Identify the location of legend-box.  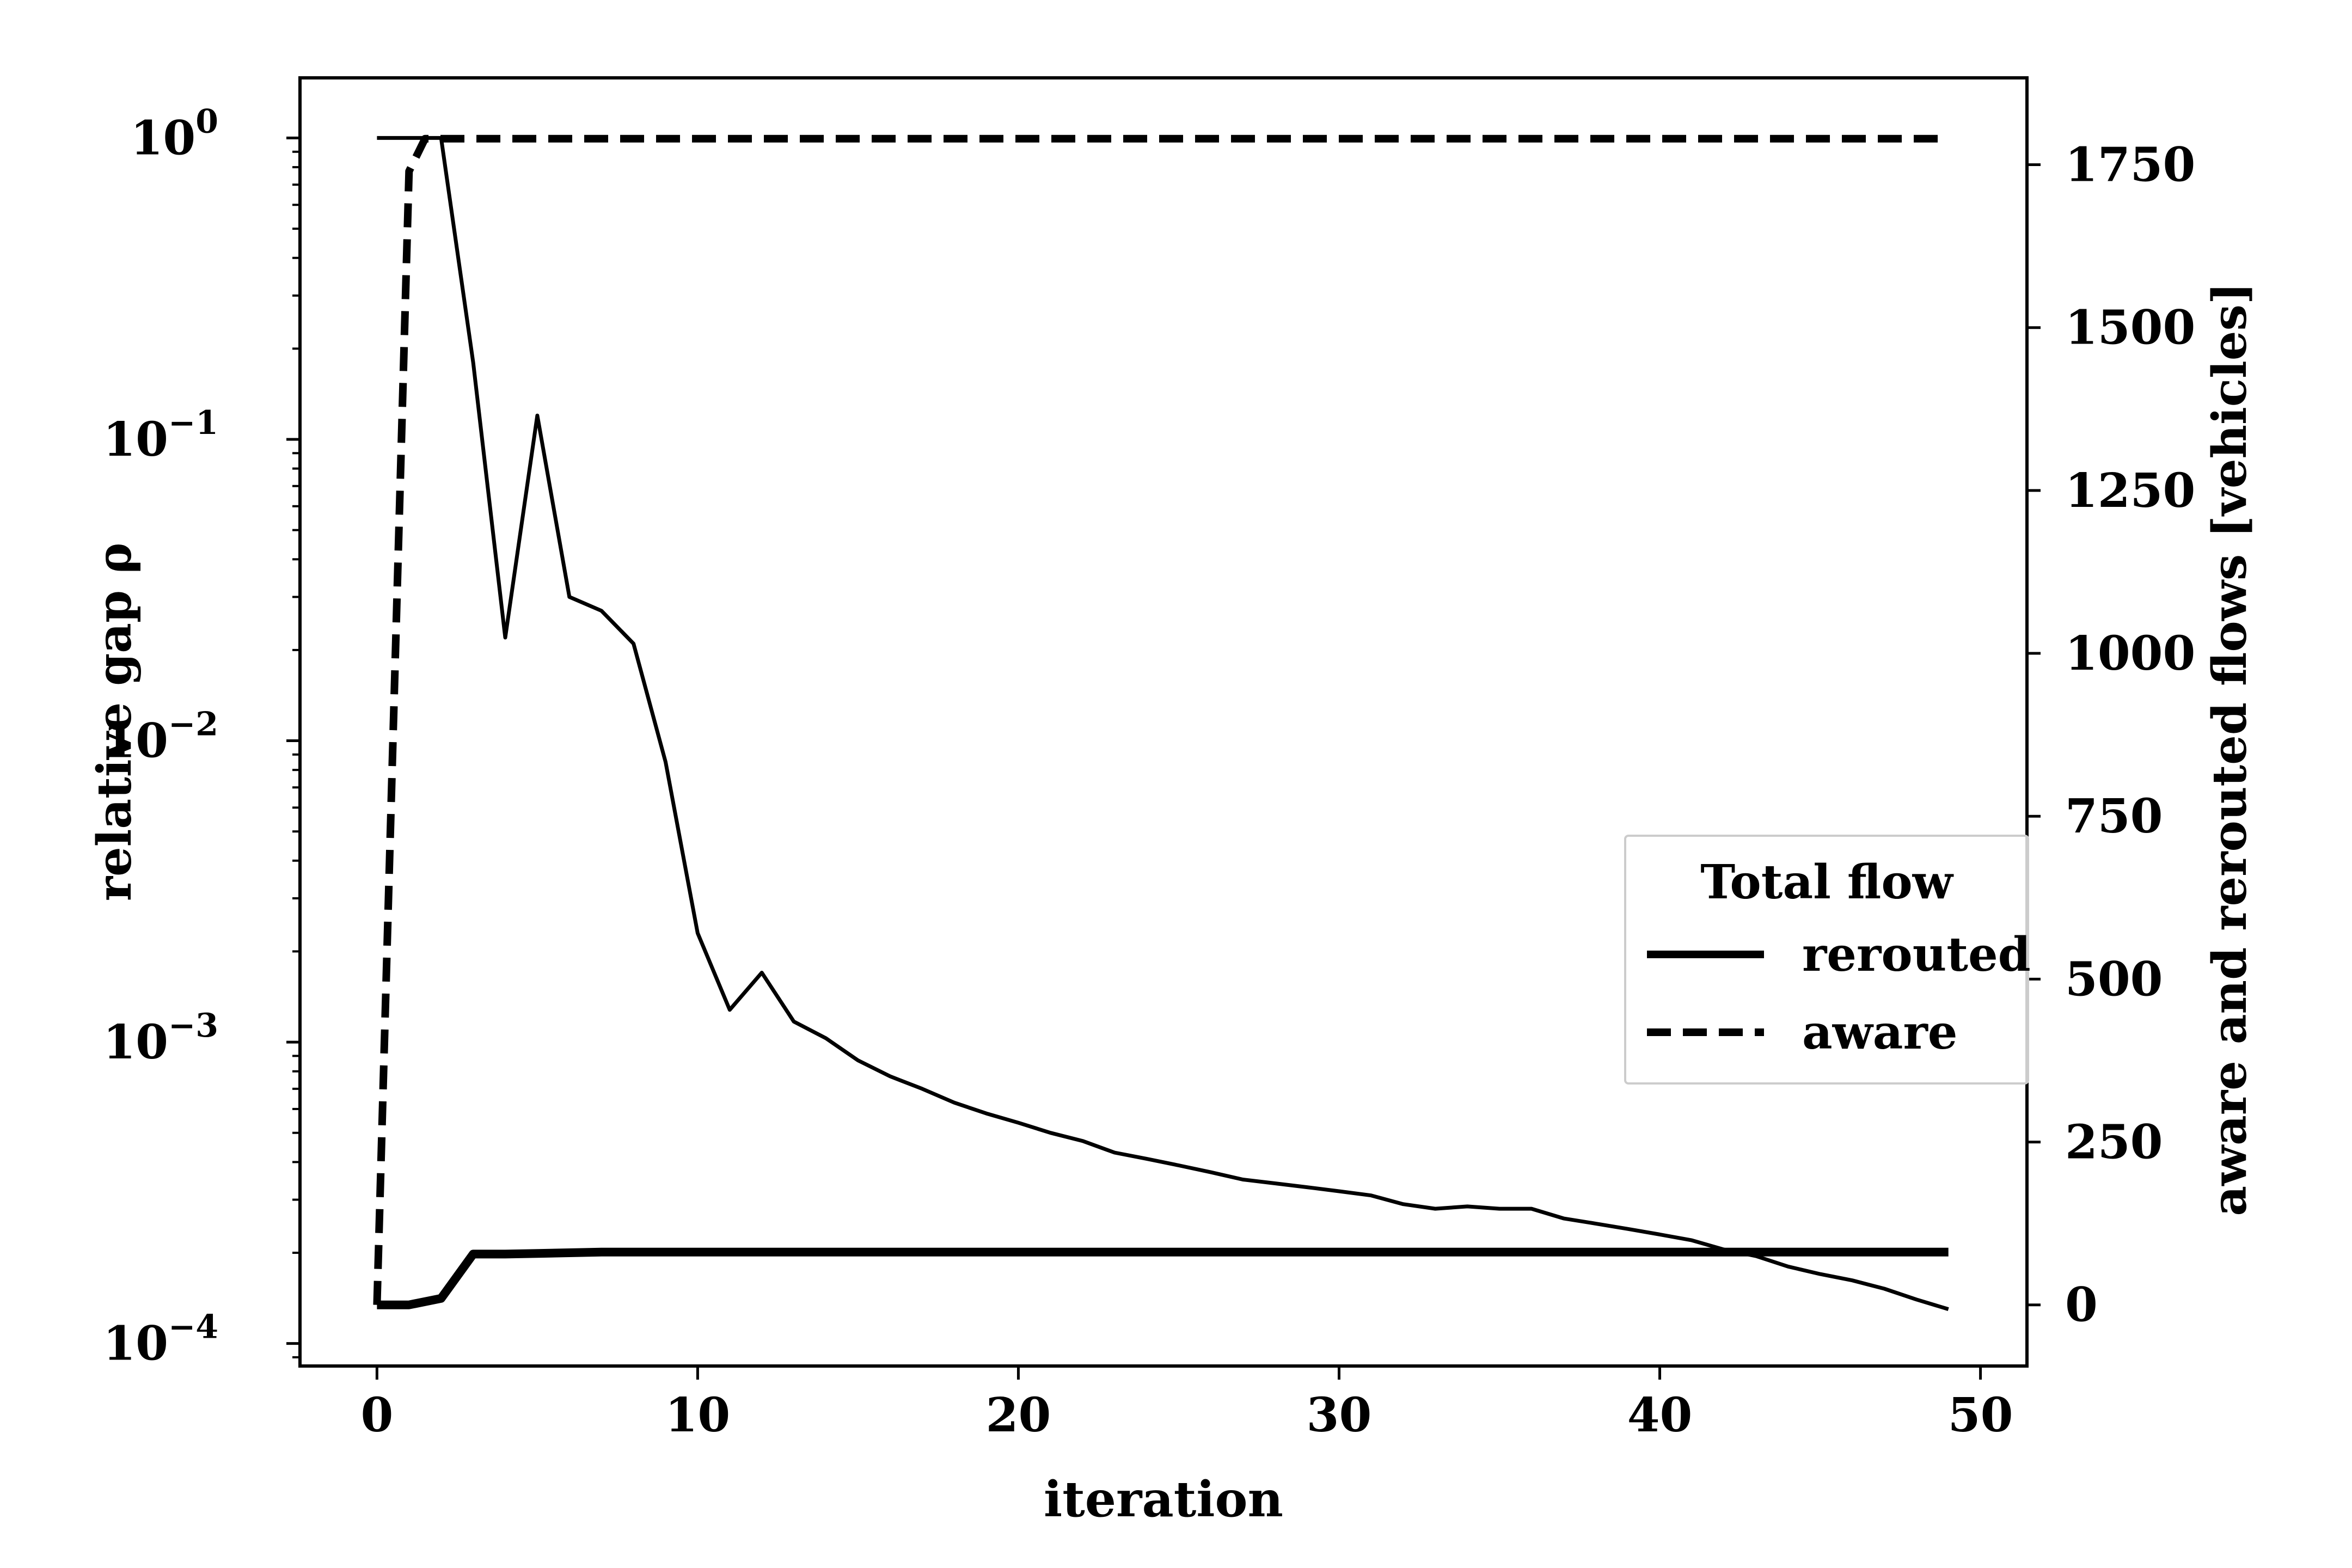
(1826, 960).